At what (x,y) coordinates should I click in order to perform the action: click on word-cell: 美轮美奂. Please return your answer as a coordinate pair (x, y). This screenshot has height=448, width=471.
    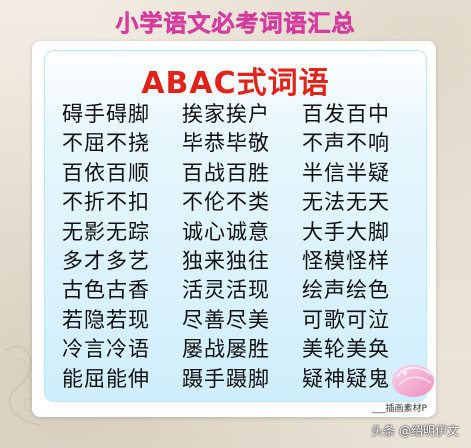
    Looking at the image, I should click on (346, 349).